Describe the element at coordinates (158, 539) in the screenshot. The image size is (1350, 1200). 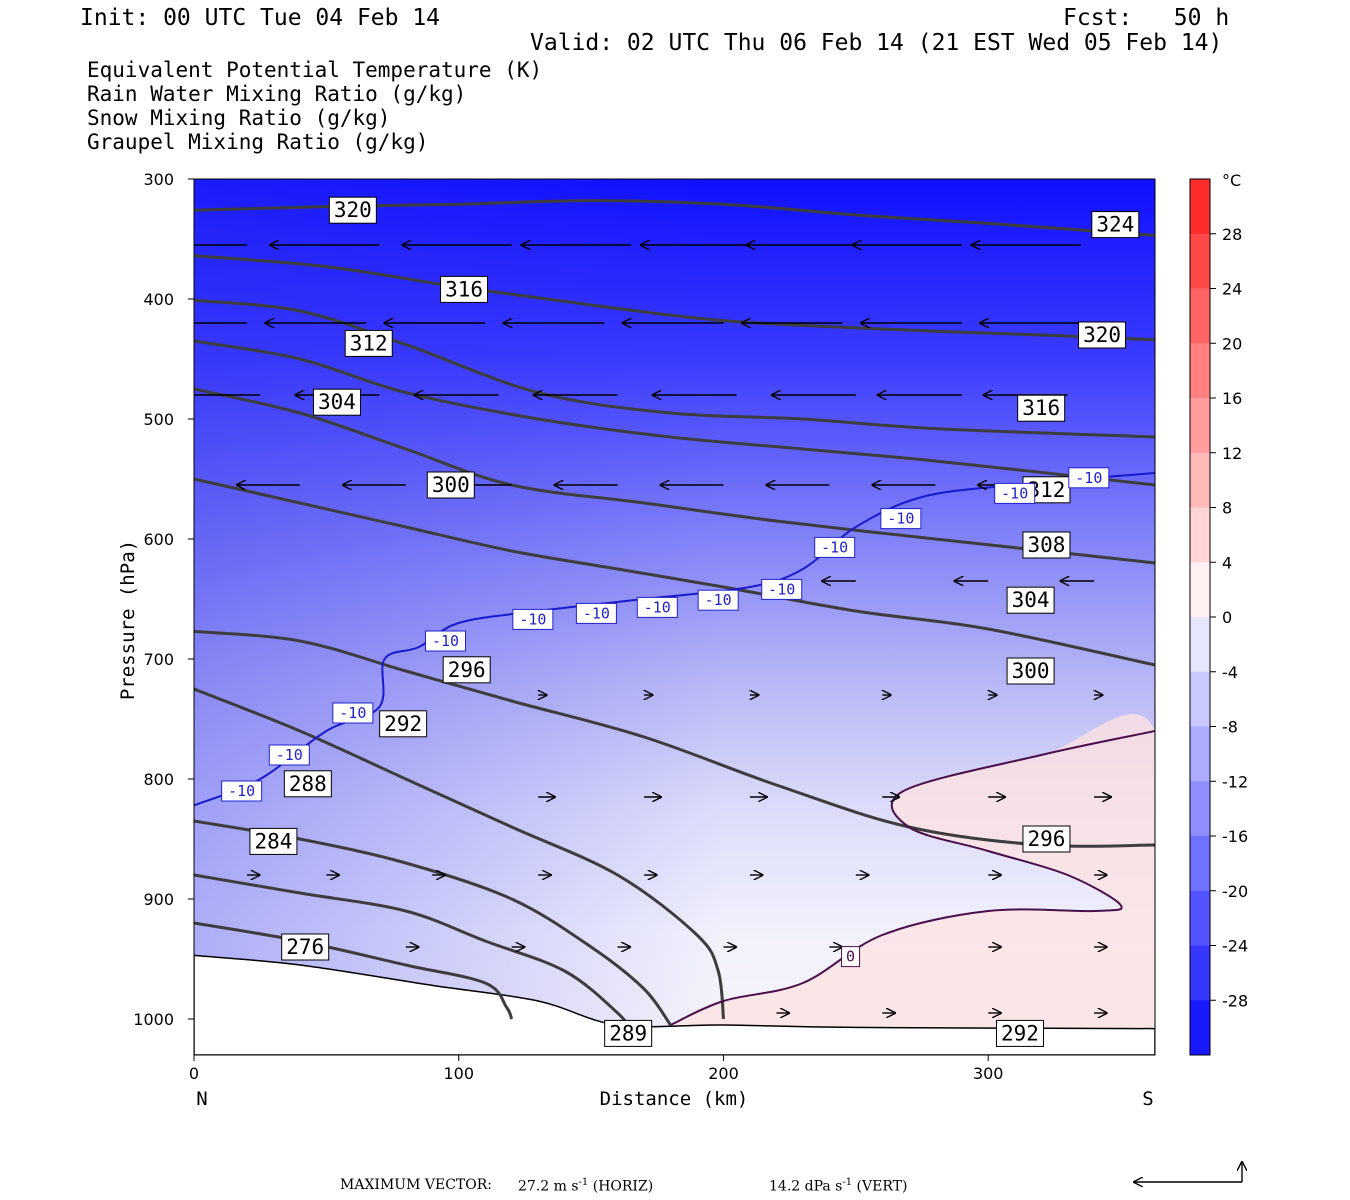
I see `y-tick-label: 600` at that location.